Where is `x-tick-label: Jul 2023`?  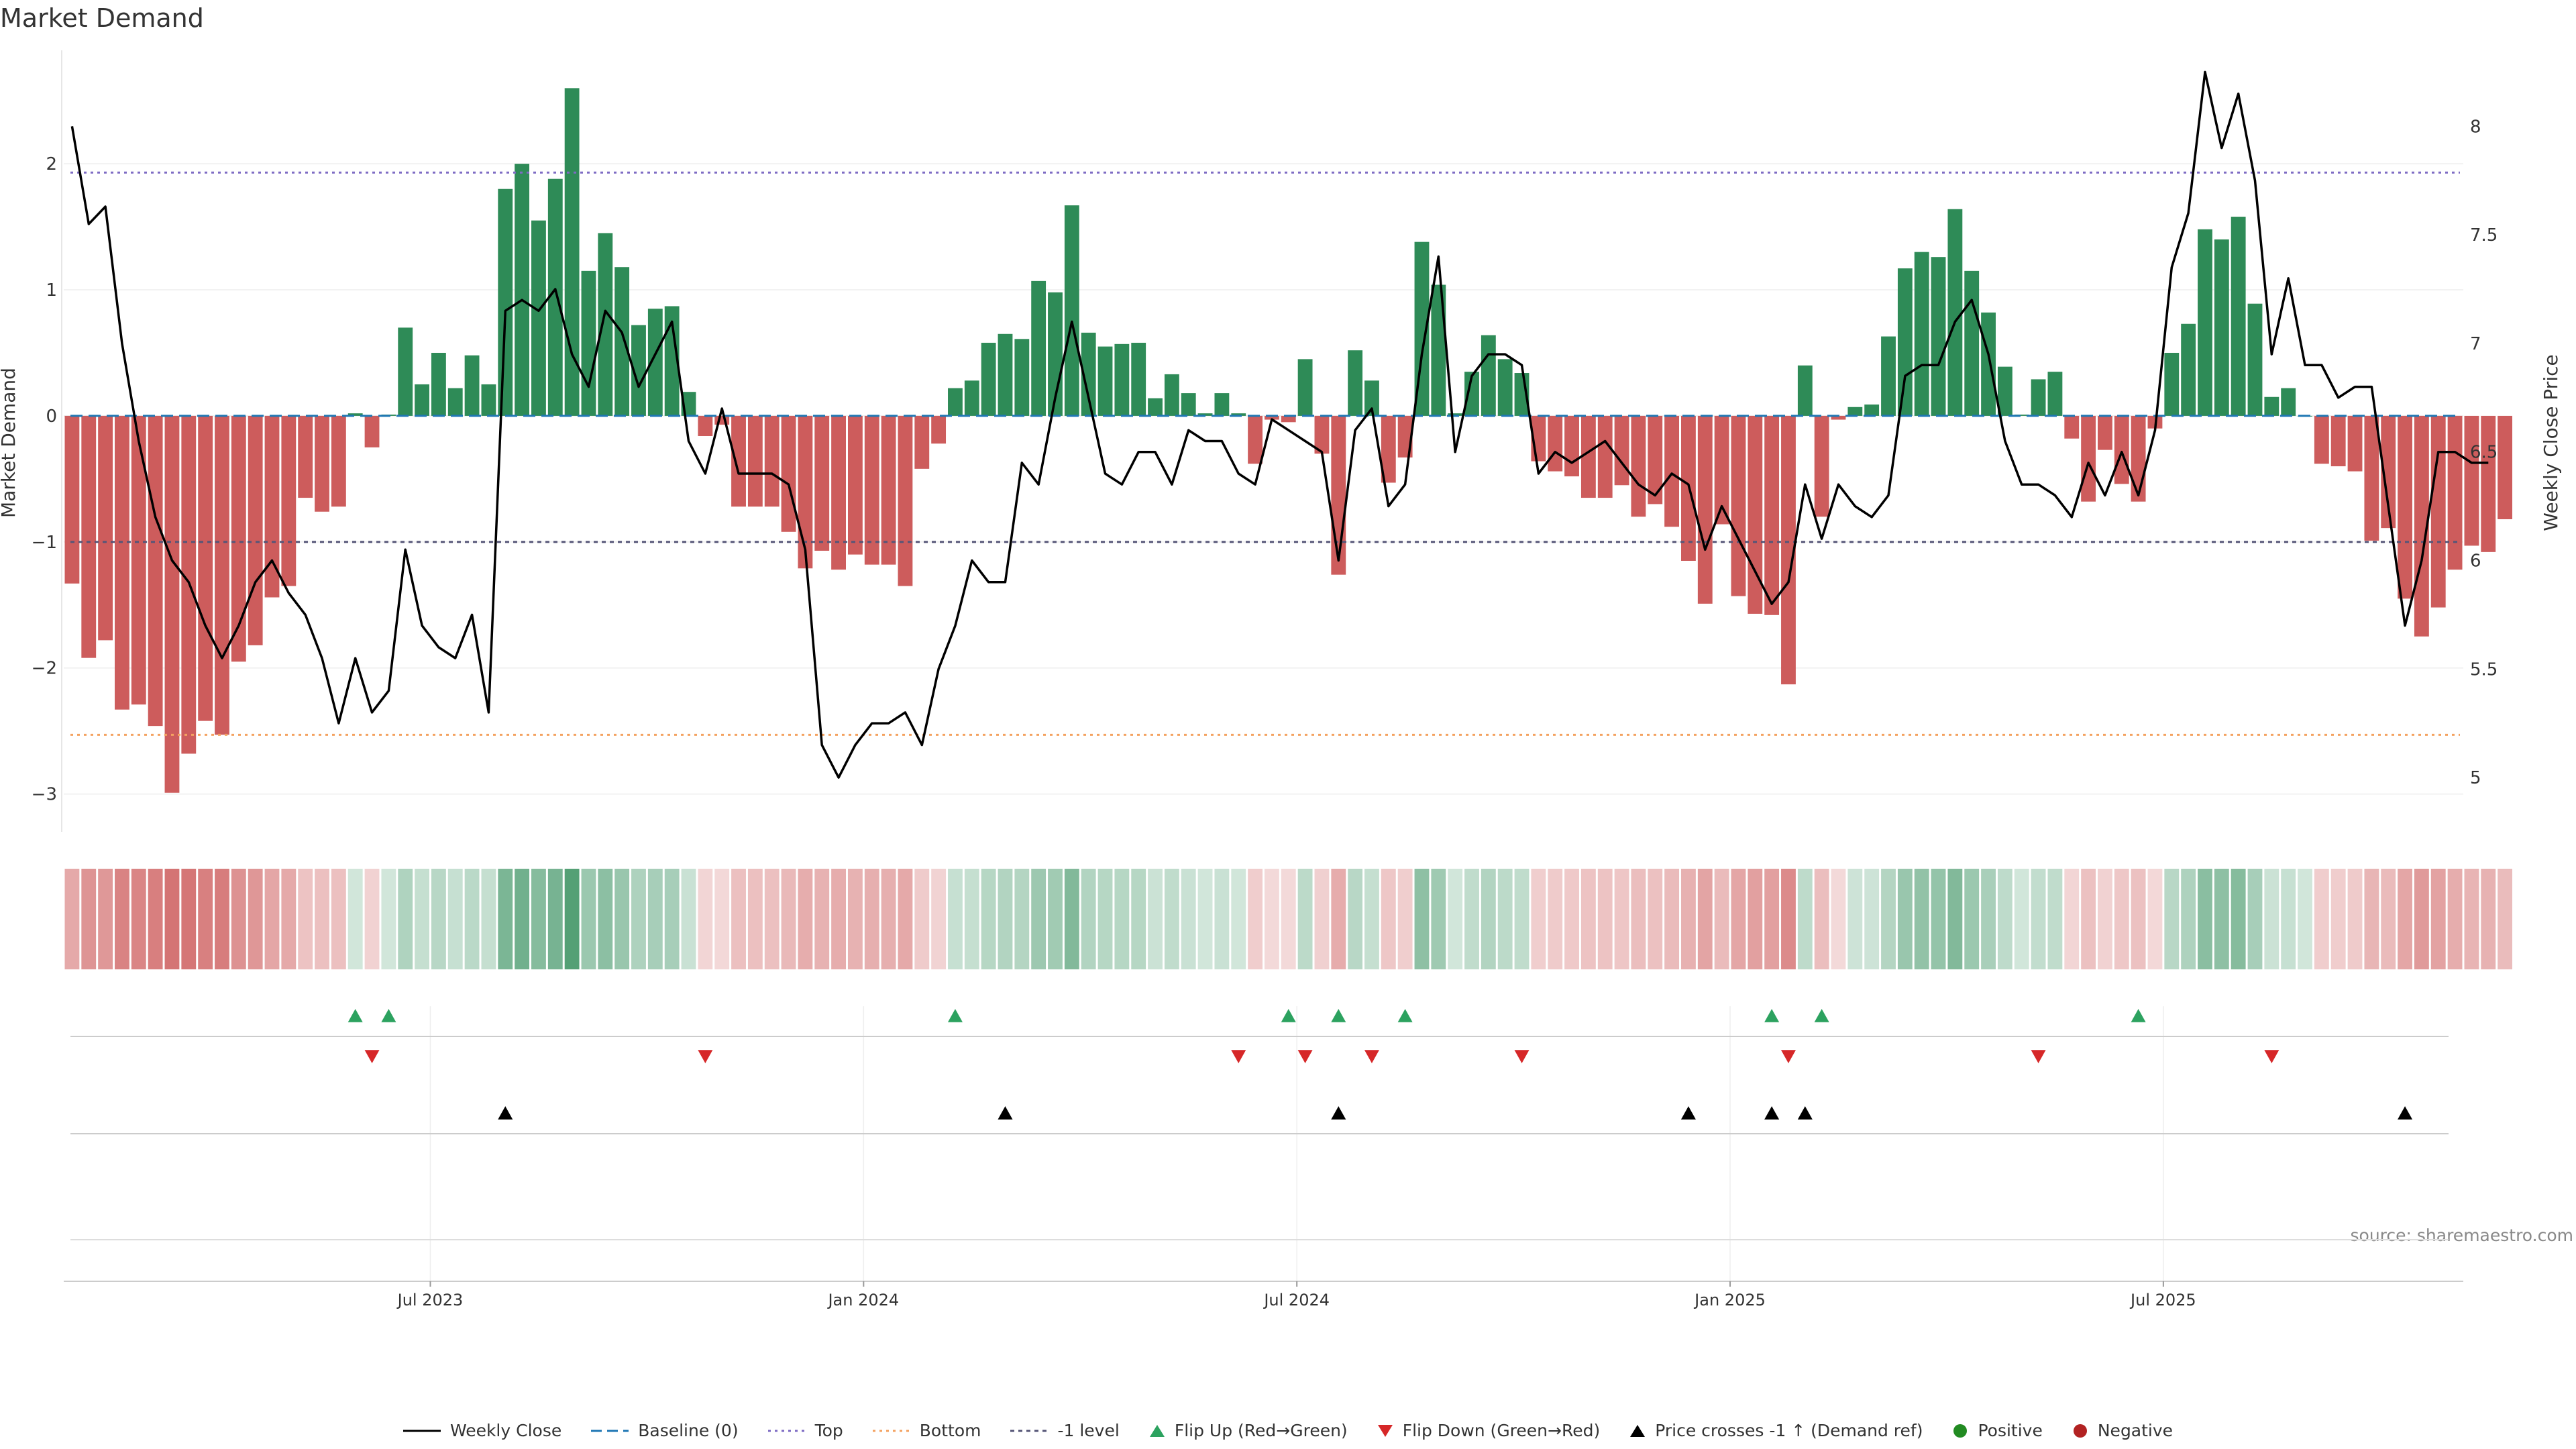
x-tick-label: Jul 2023 is located at coordinates (430, 1300).